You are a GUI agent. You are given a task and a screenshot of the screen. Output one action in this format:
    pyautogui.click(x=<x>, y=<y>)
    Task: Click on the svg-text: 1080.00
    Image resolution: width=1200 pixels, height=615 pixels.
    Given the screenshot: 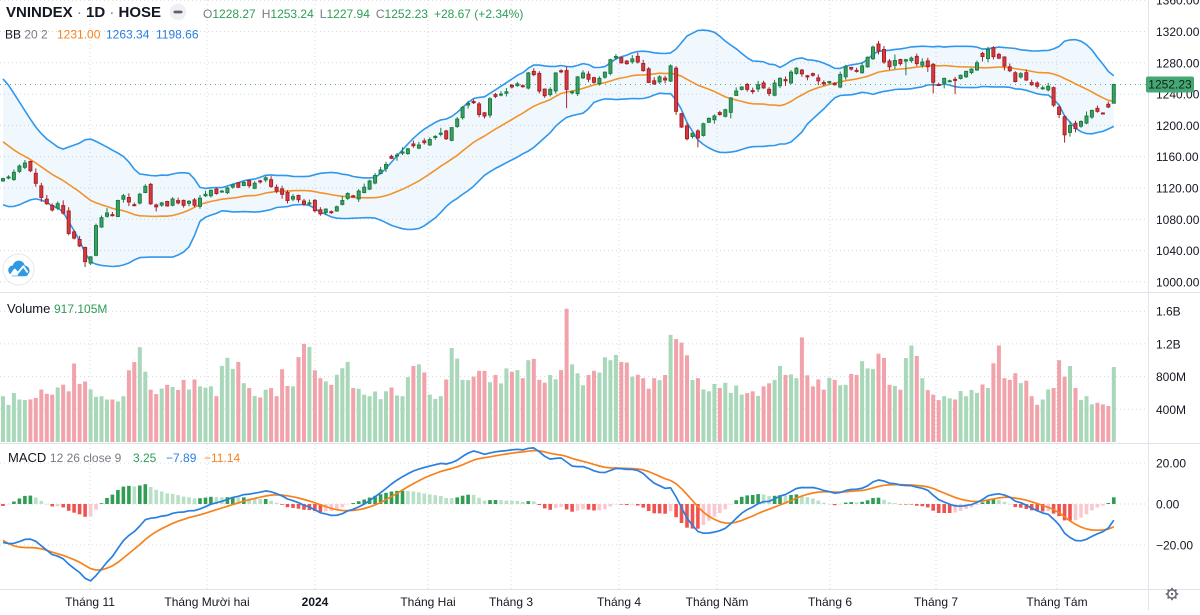 What is the action you would take?
    pyautogui.click(x=1178, y=220)
    